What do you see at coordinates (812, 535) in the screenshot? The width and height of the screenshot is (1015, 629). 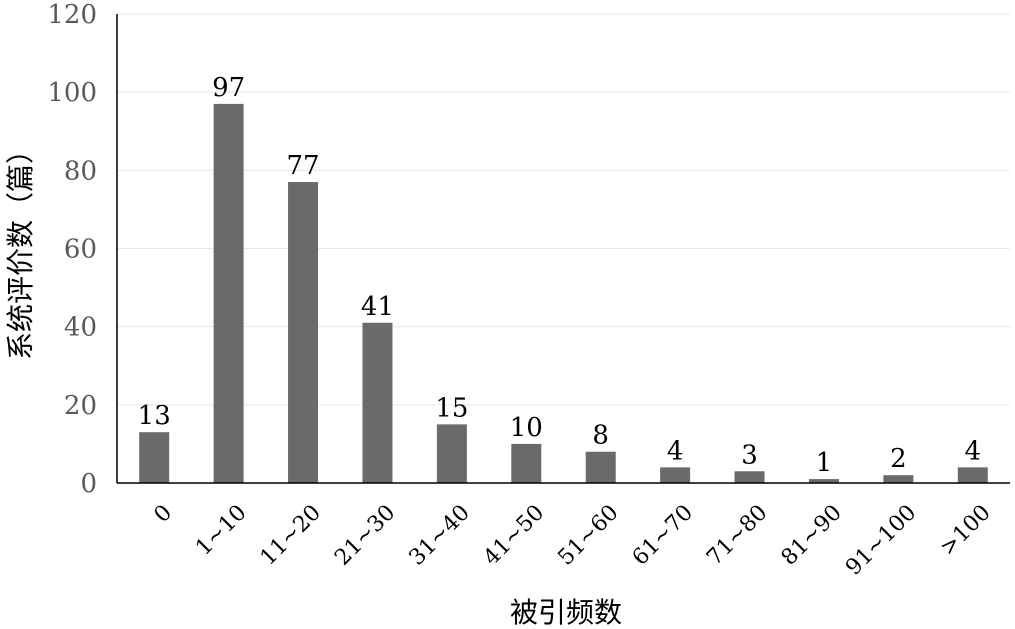 I see `x-tick-label: 81~90` at bounding box center [812, 535].